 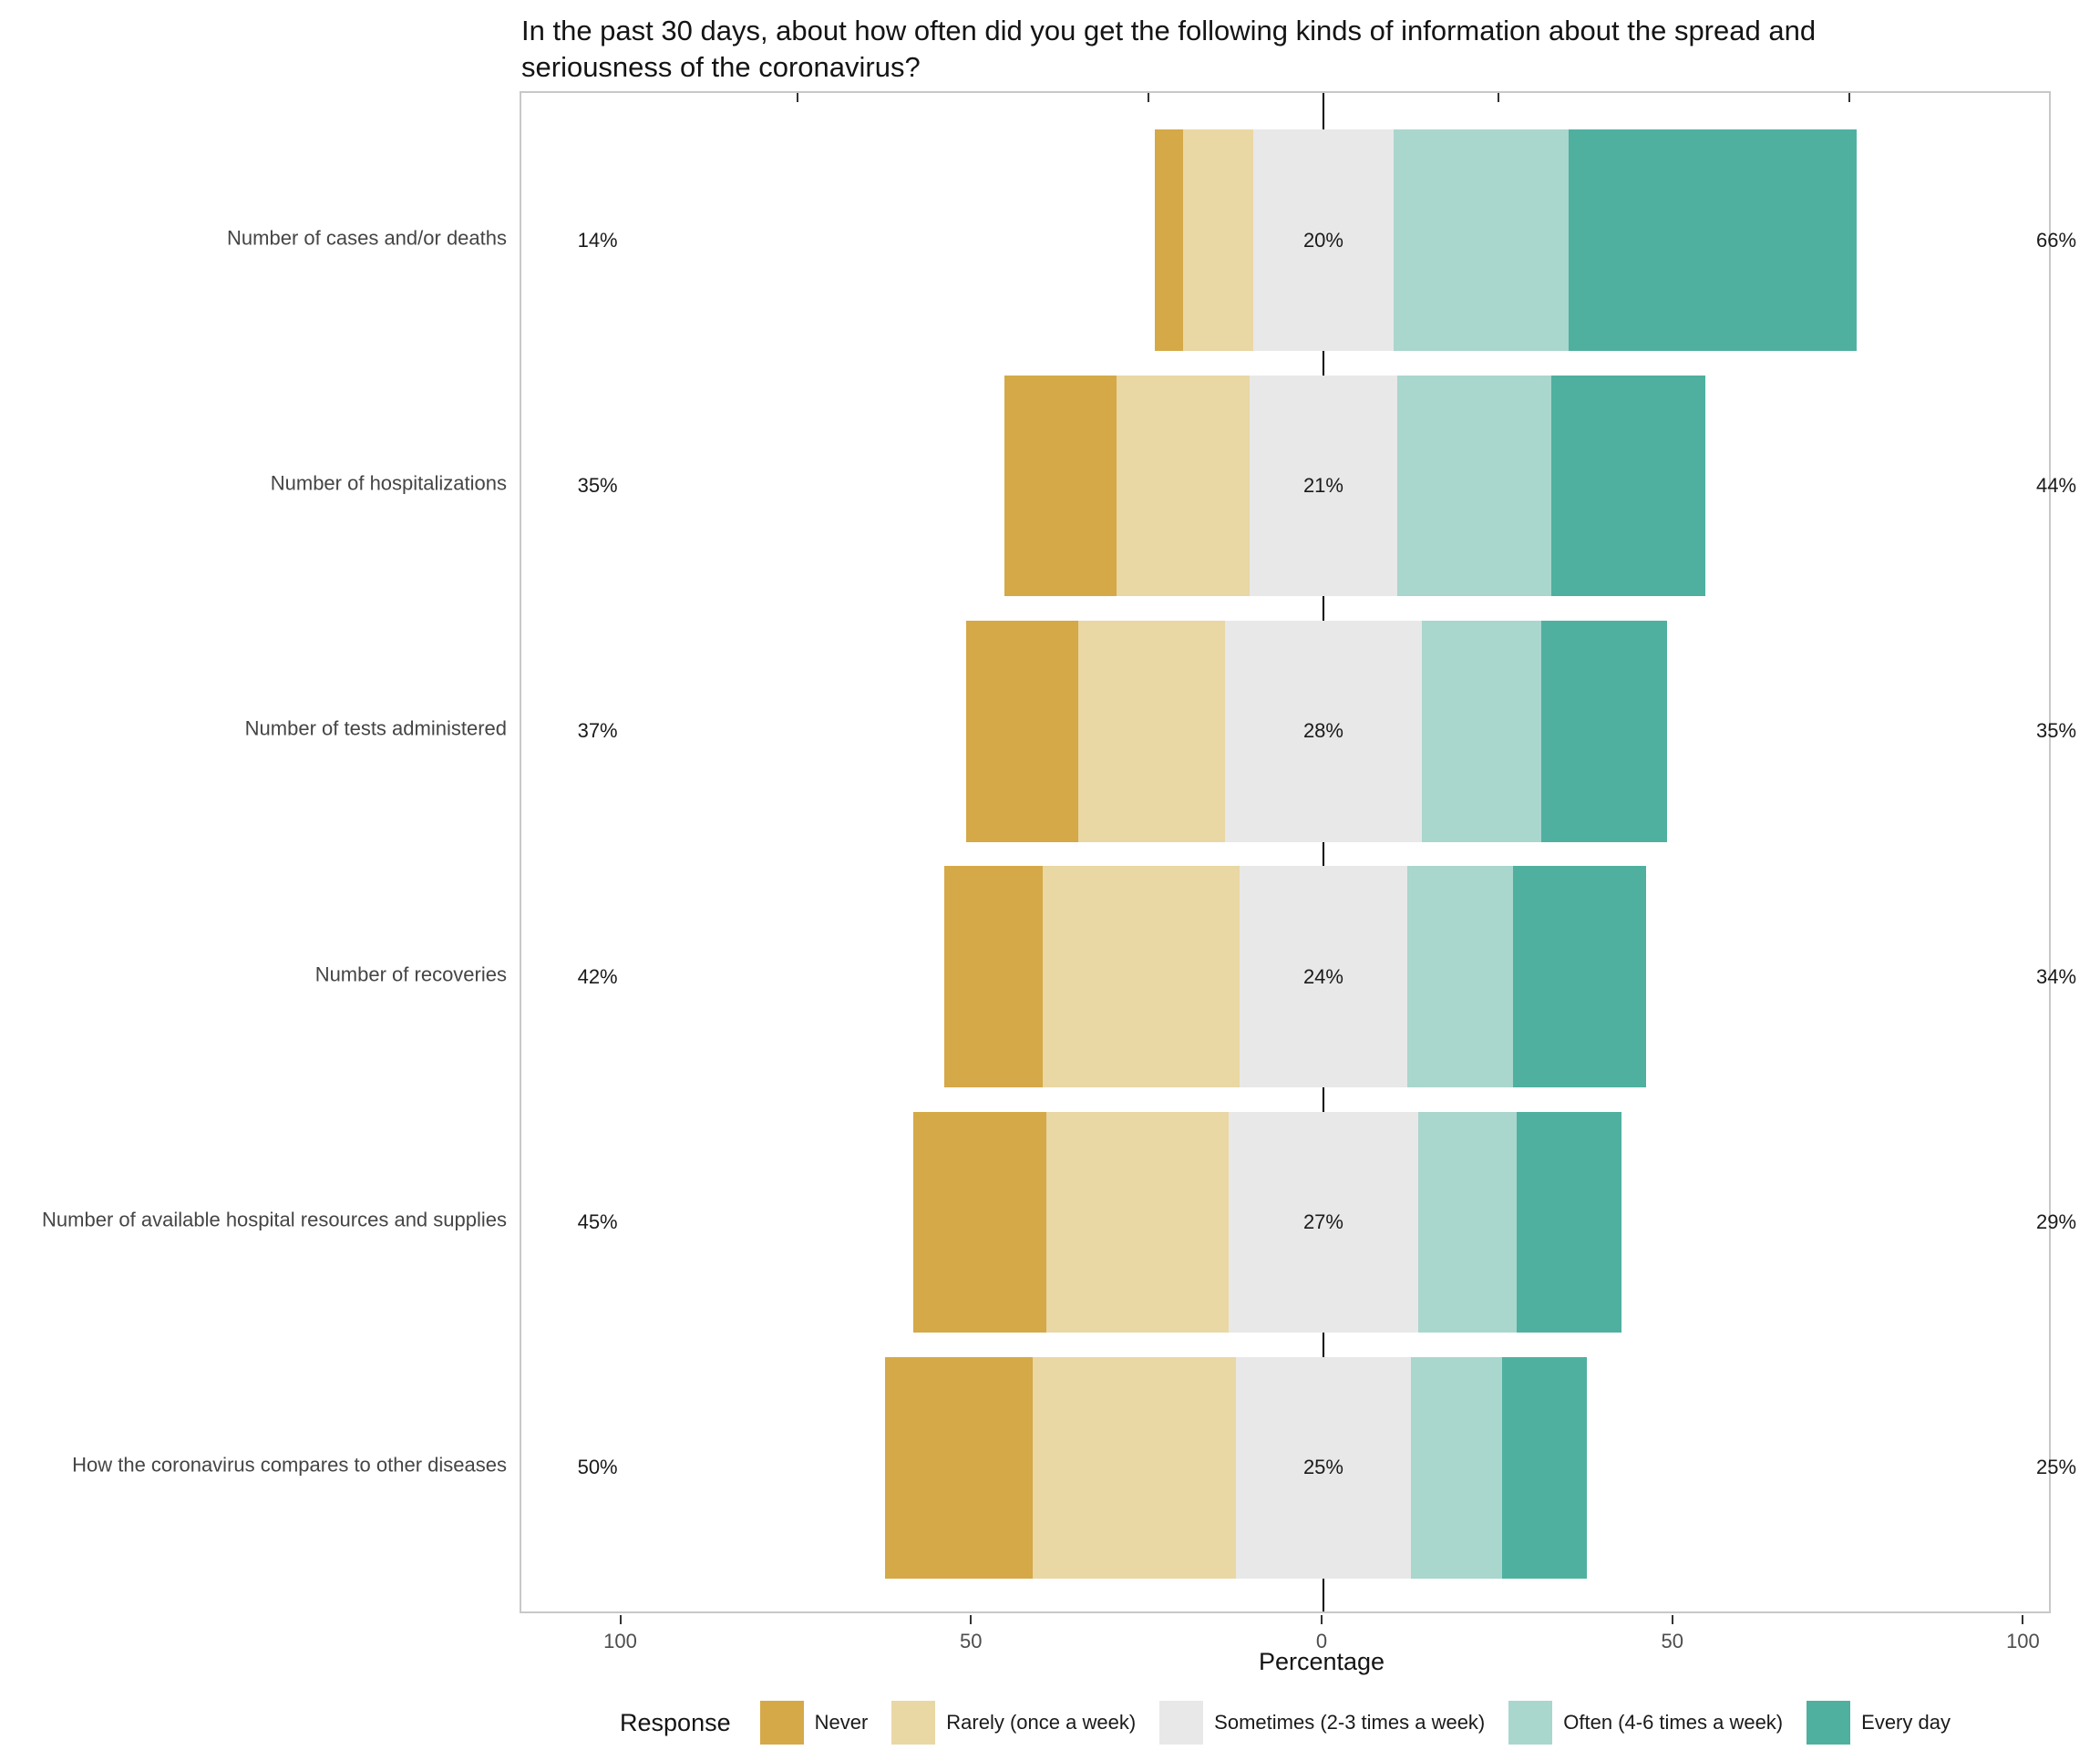 I want to click on legend-item: Every day, so click(x=1879, y=1723).